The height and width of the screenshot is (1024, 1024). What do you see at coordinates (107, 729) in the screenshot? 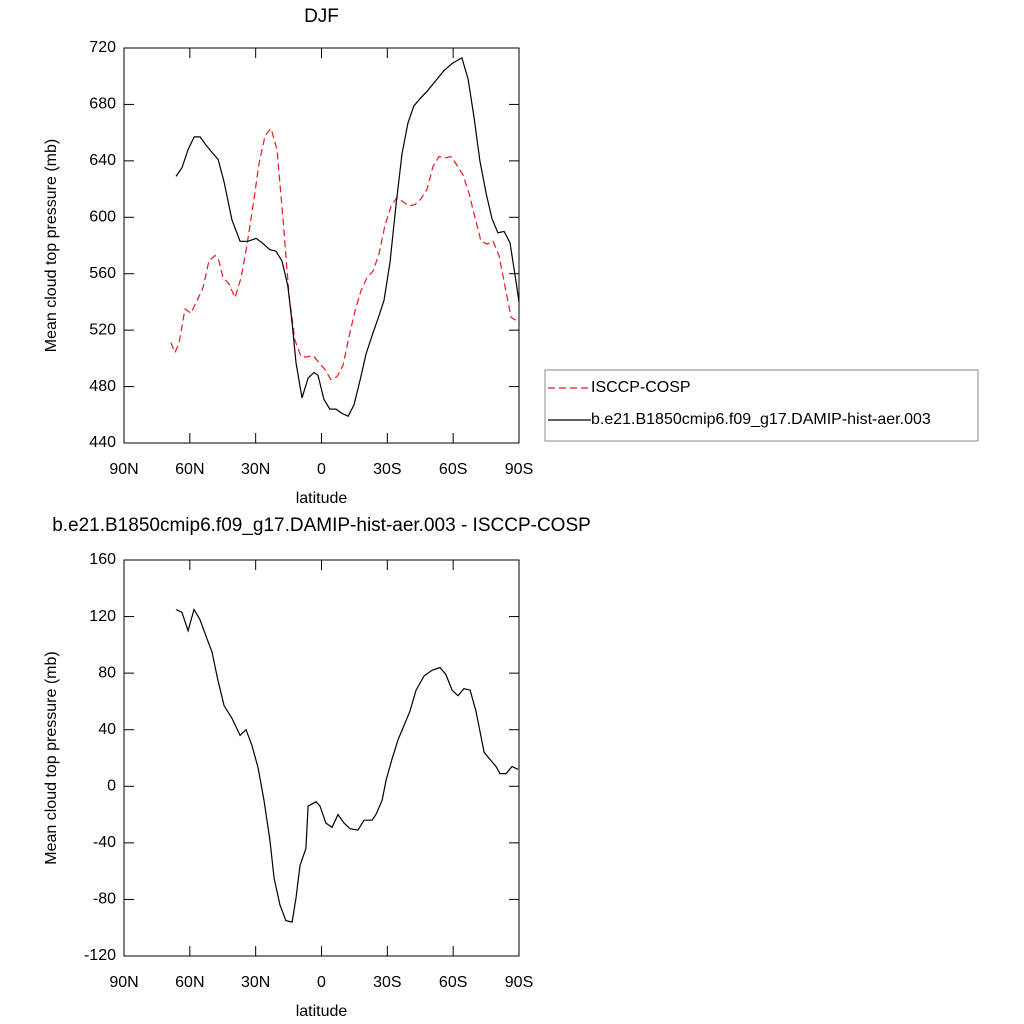
I see `y-tick-label: 40` at bounding box center [107, 729].